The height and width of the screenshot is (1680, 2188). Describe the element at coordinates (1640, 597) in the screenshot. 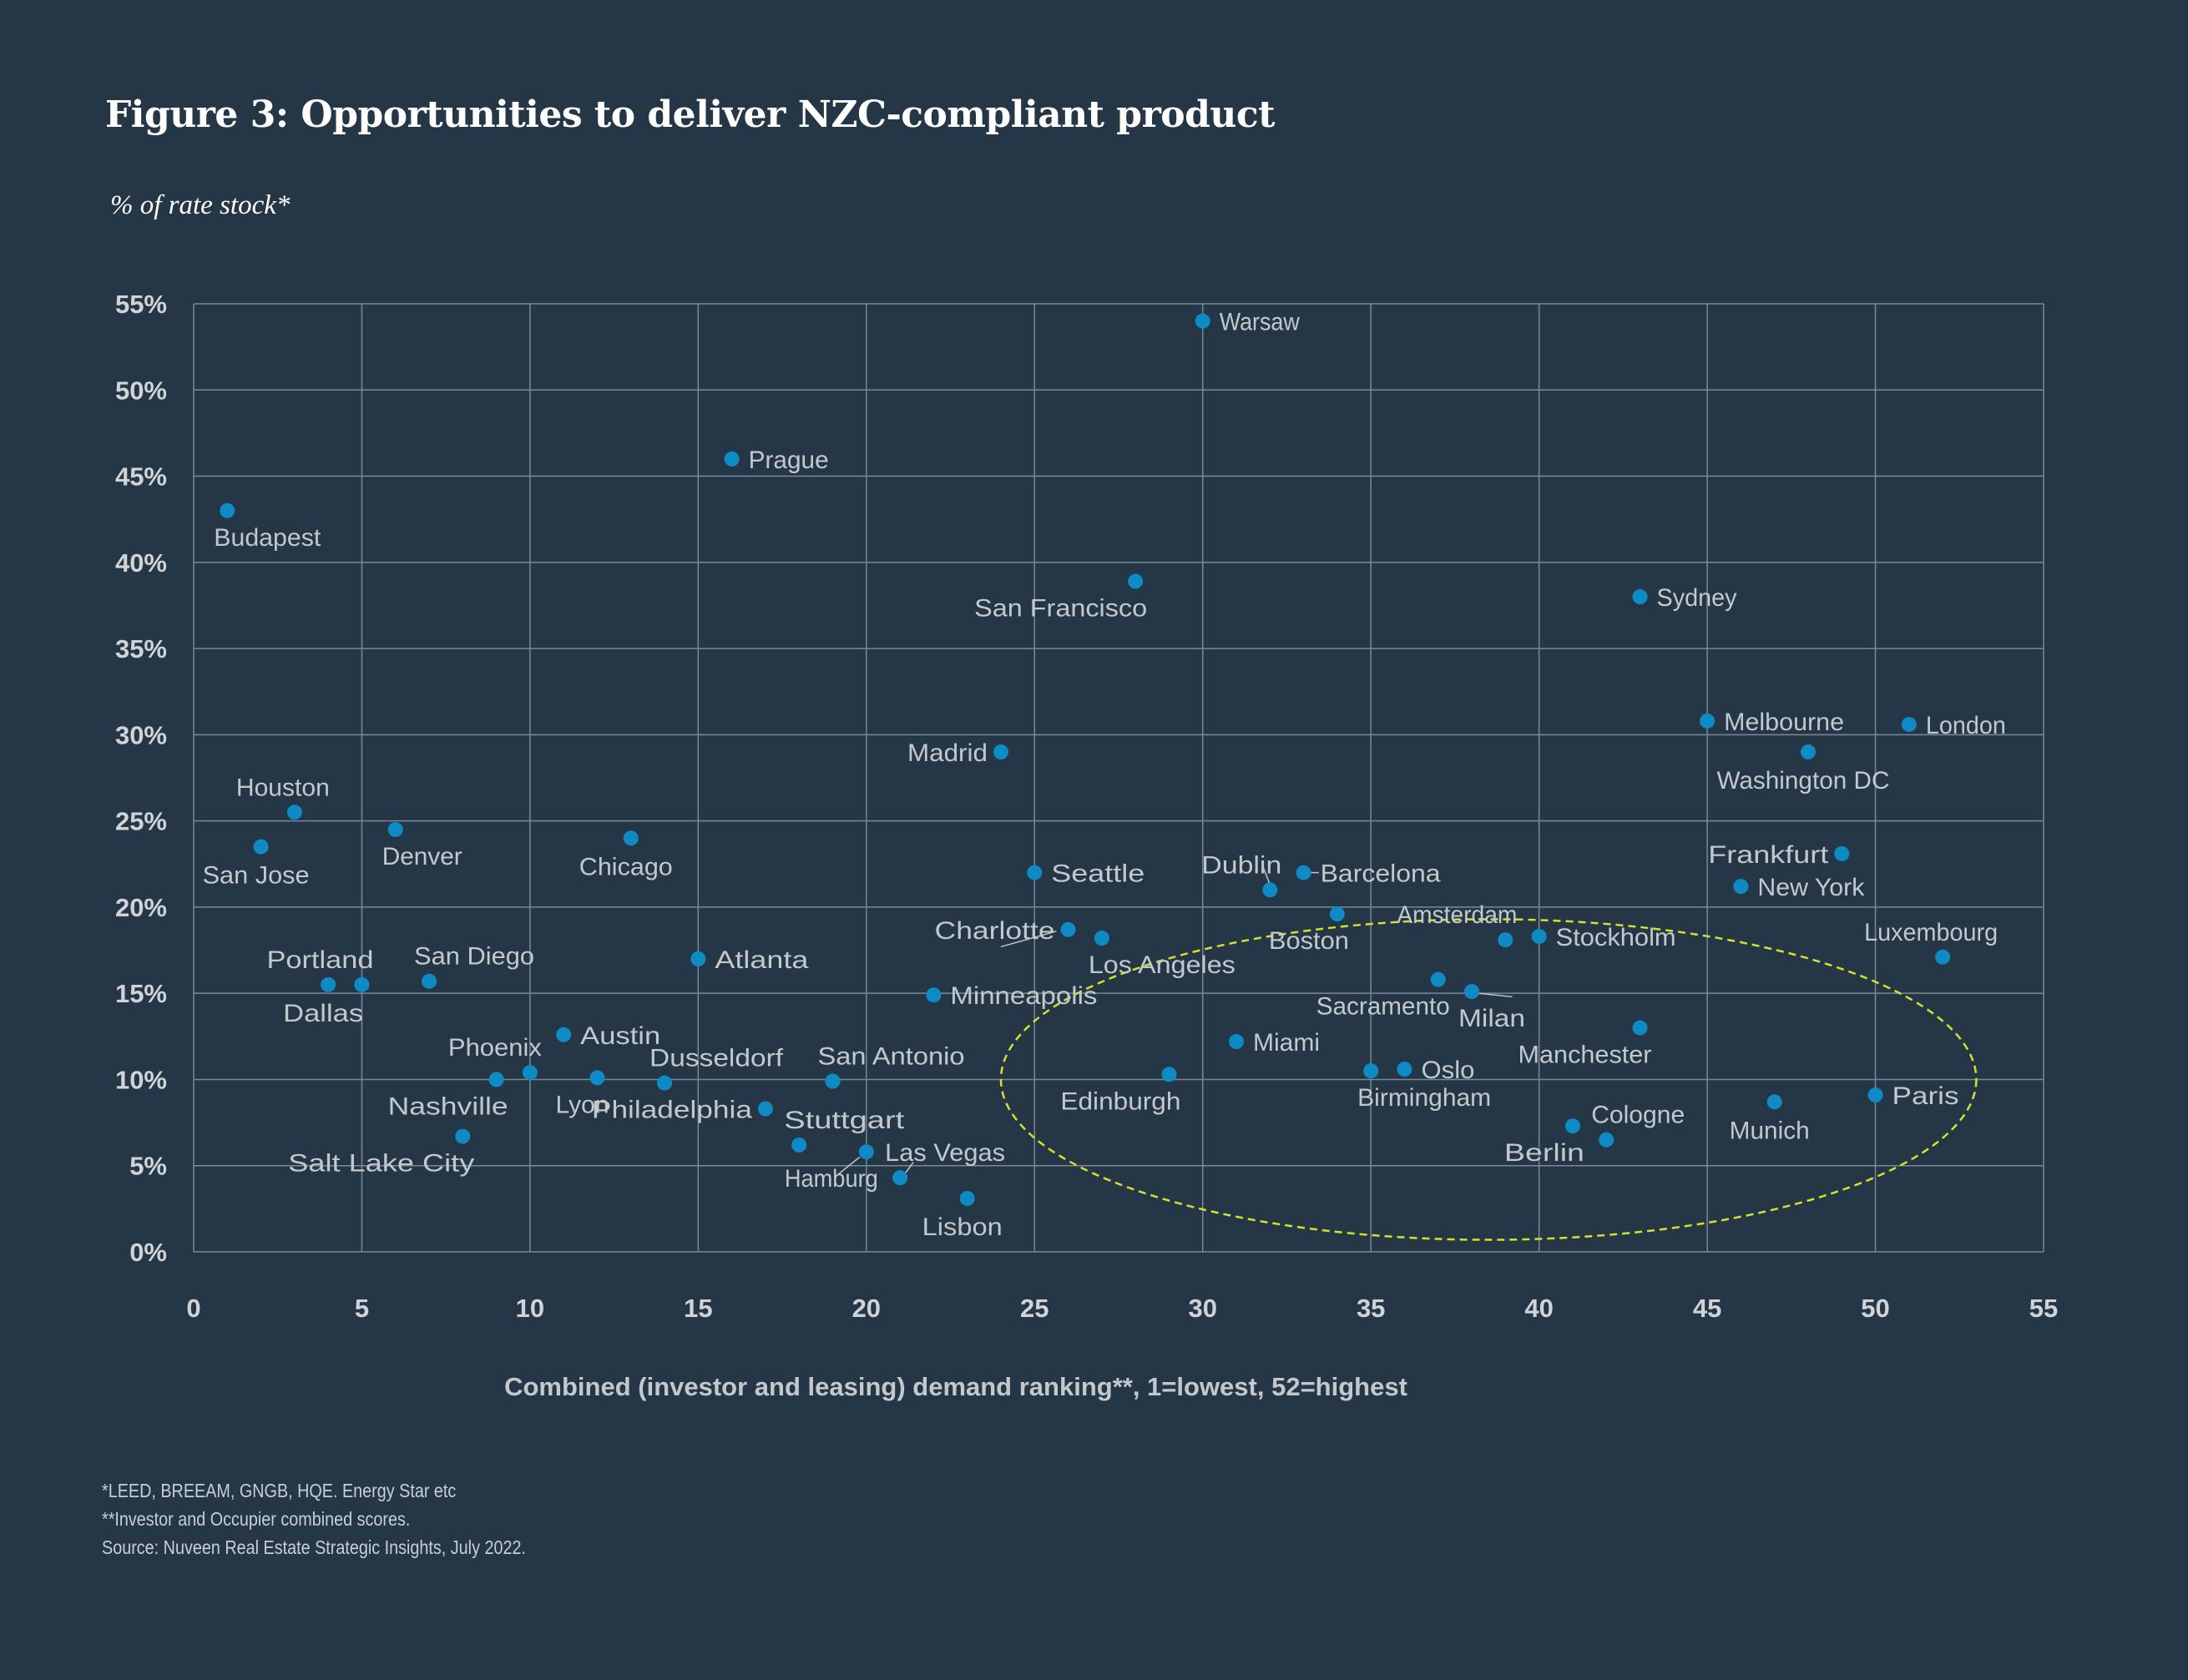

I see `point-sydney` at that location.